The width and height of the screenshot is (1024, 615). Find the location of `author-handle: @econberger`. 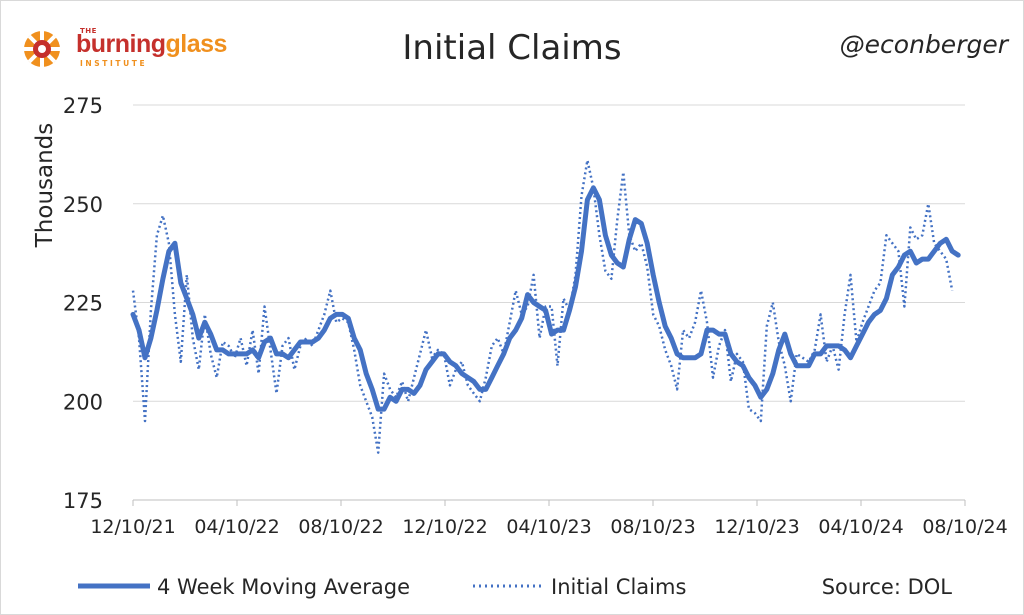

author-handle: @econberger is located at coordinates (923, 44).